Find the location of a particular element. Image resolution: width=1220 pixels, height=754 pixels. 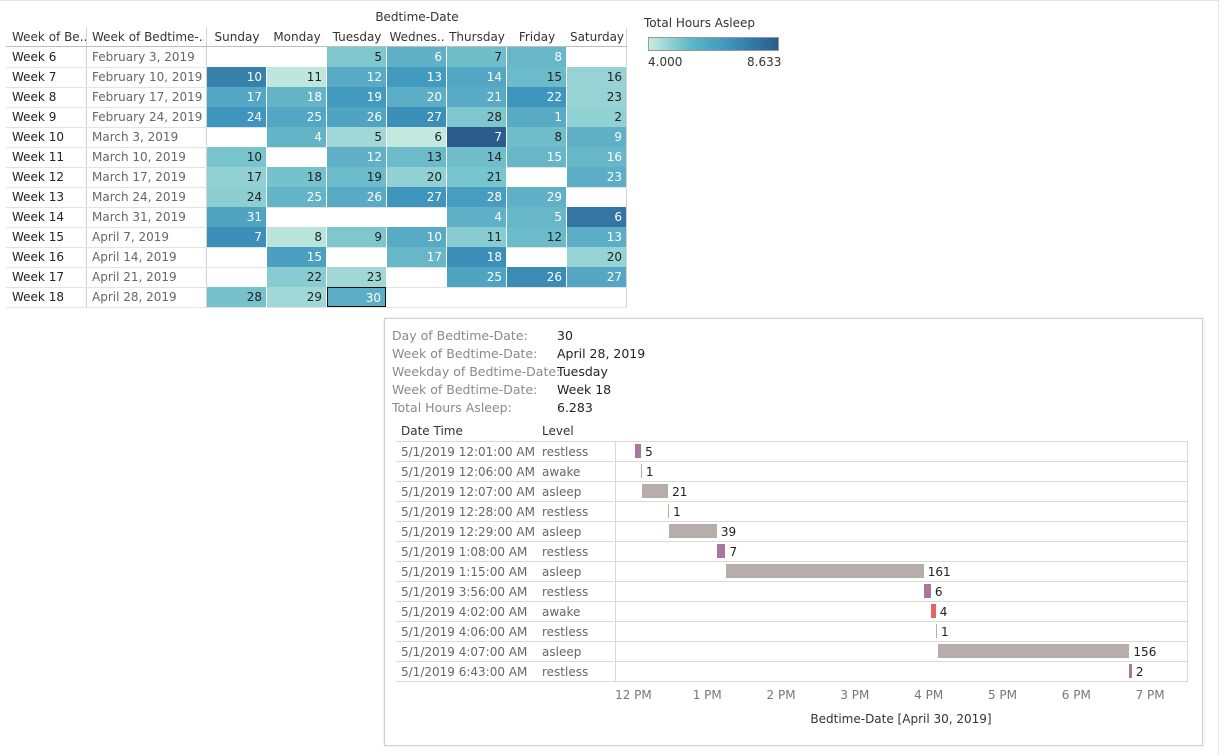

row-week-label: Week 11 is located at coordinates (38, 157).